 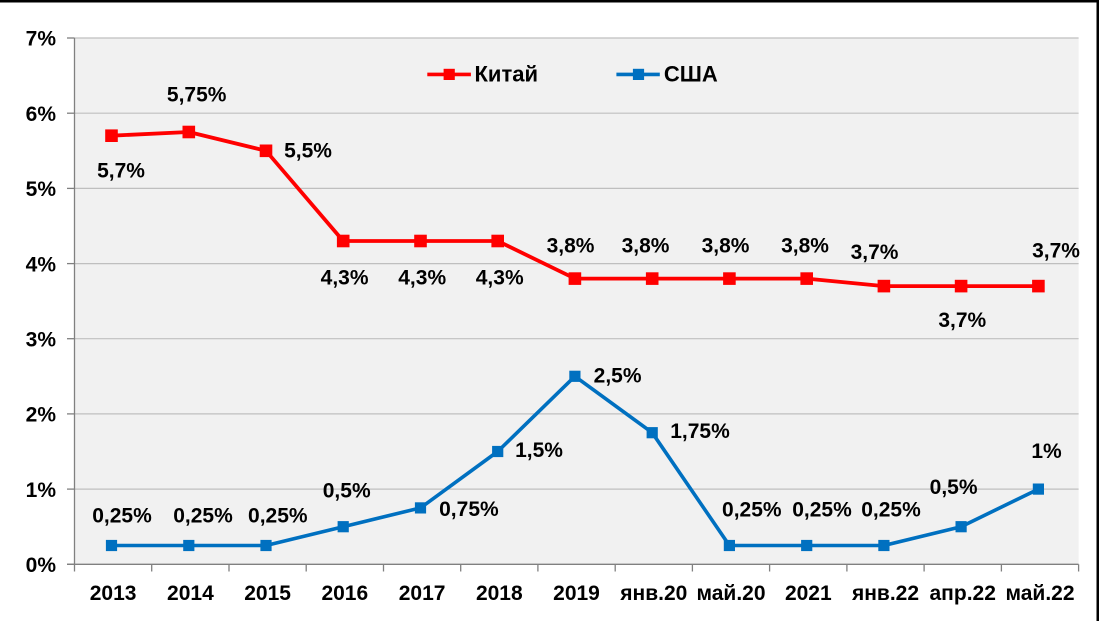 What do you see at coordinates (267, 593) in the screenshot?
I see `svg-text: 2015` at bounding box center [267, 593].